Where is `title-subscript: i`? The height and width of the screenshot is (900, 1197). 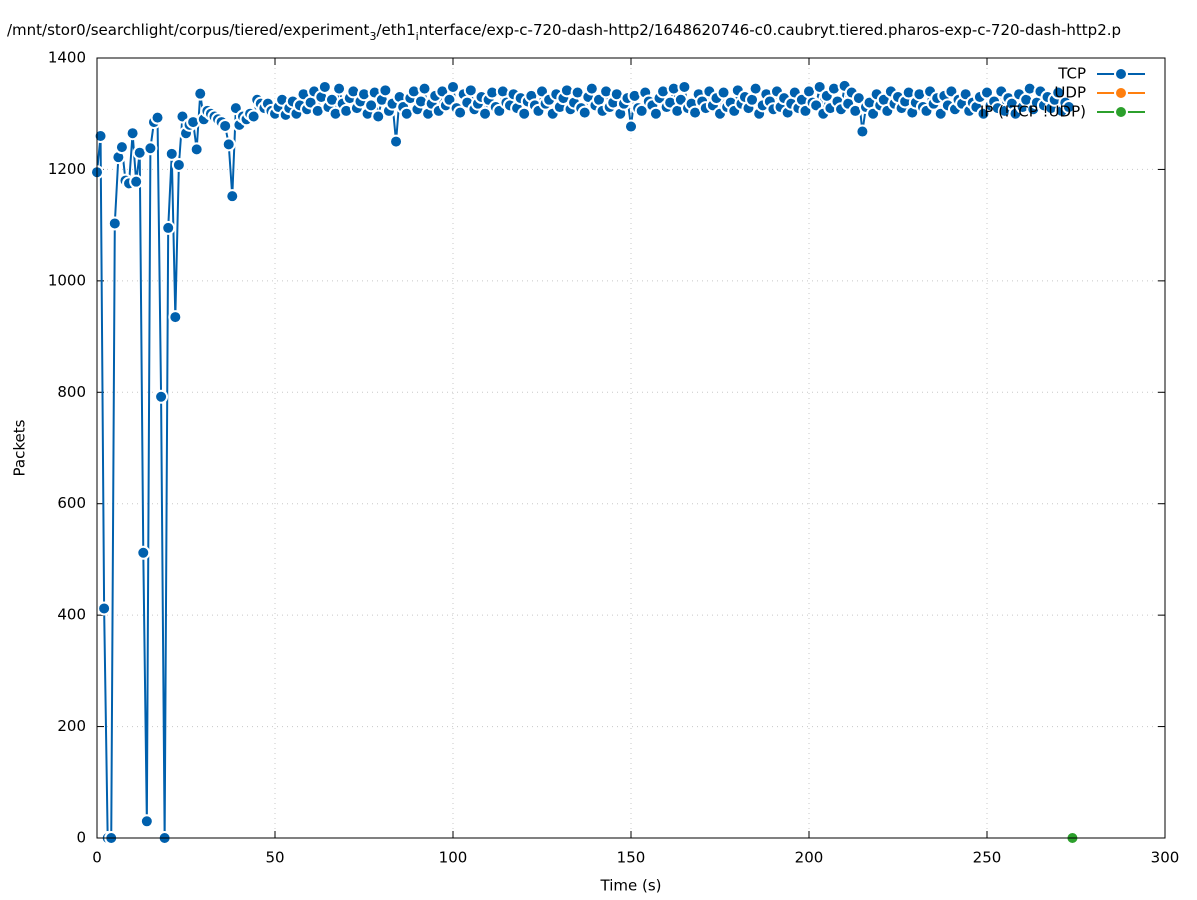
title-subscript: i is located at coordinates (417, 36).